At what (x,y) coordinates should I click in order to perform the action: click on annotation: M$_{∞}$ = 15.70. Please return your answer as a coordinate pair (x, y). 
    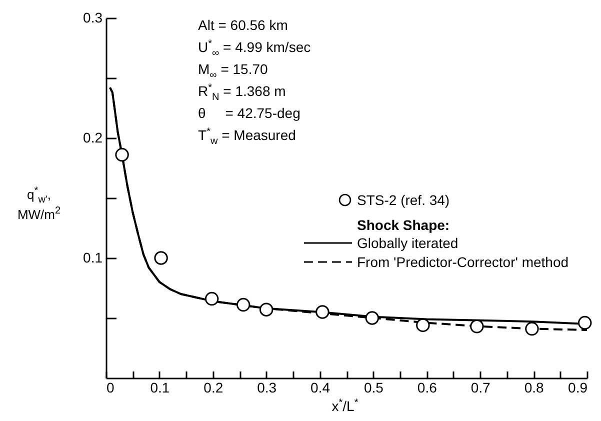
    Looking at the image, I should click on (233, 70).